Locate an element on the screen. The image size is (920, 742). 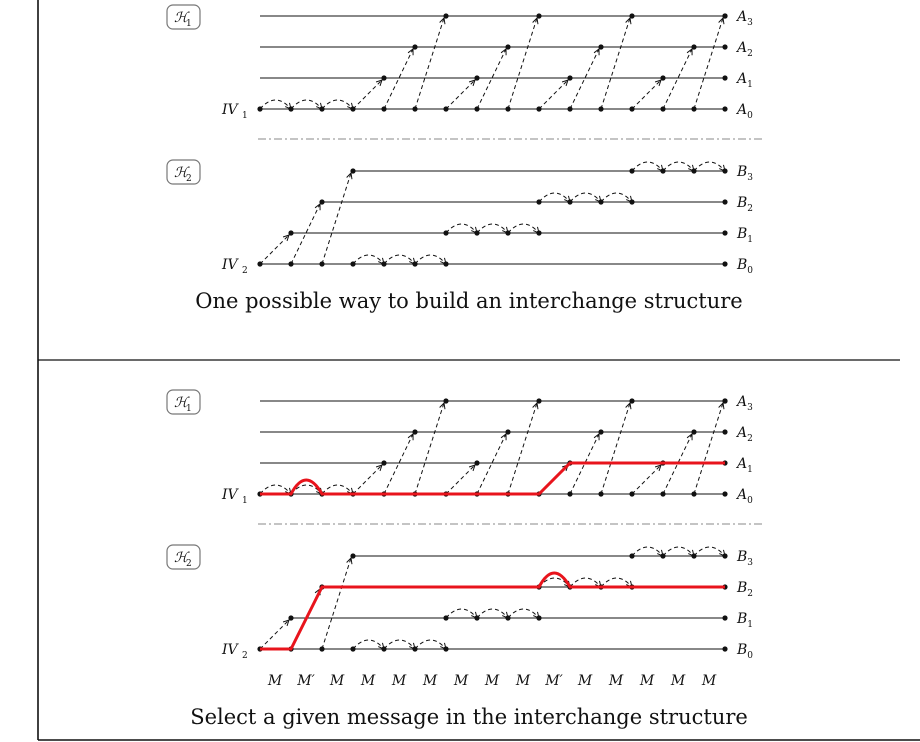
chain-b-label-2: B2 is located at coordinates (744, 589).